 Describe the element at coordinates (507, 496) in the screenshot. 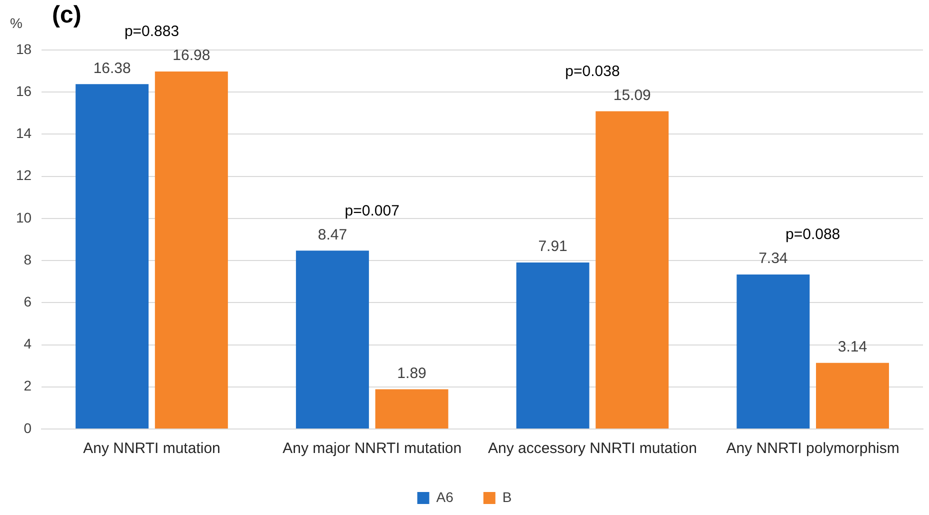

I see `legend-label: B` at that location.